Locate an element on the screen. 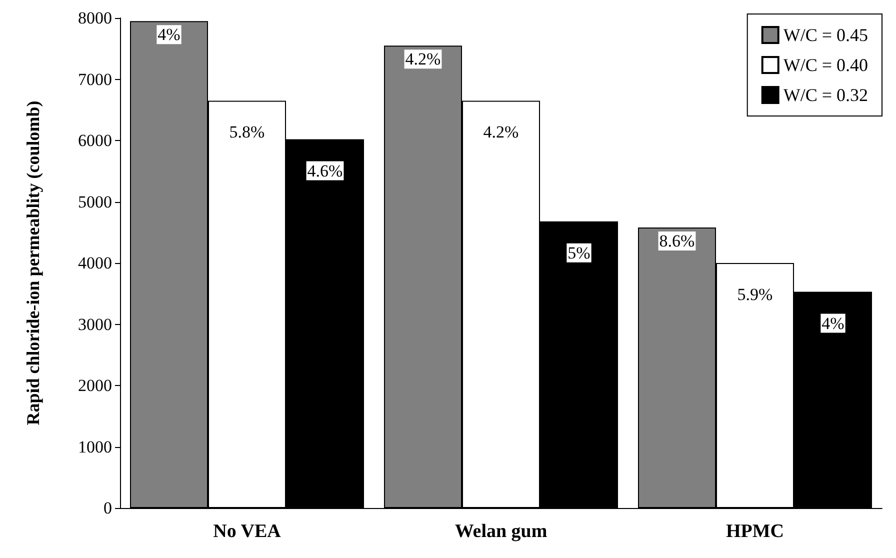  legend-label: W/C = 0.40 is located at coordinates (825, 65).